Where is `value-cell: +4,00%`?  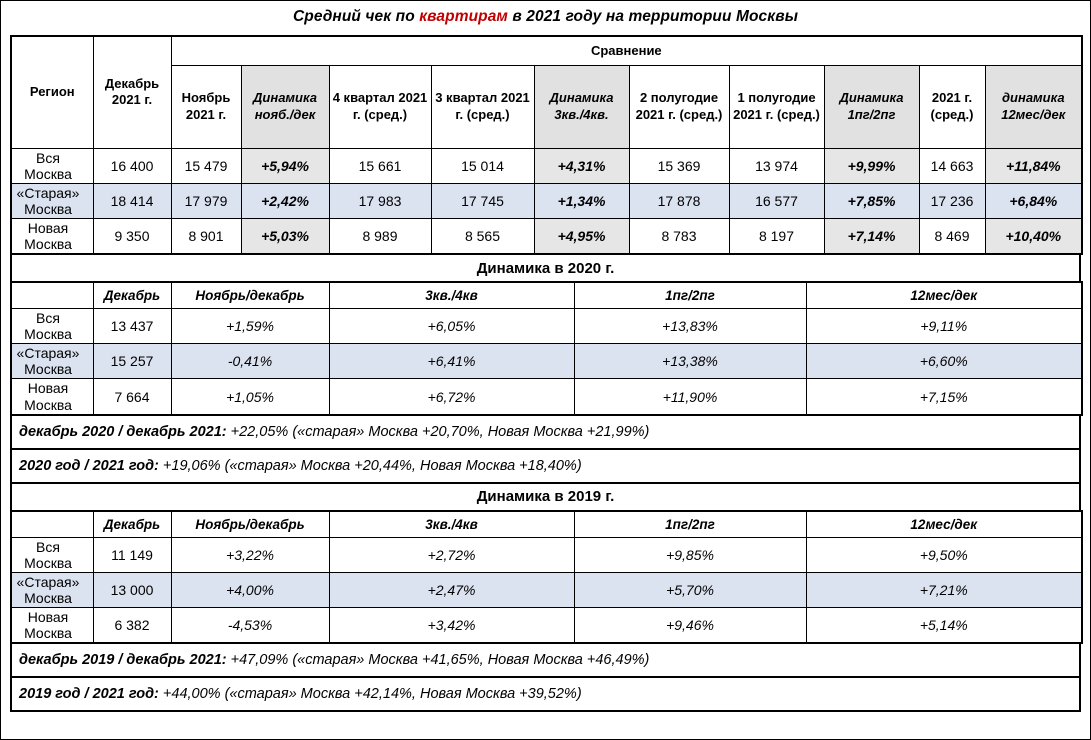
value-cell: +4,00% is located at coordinates (250, 590).